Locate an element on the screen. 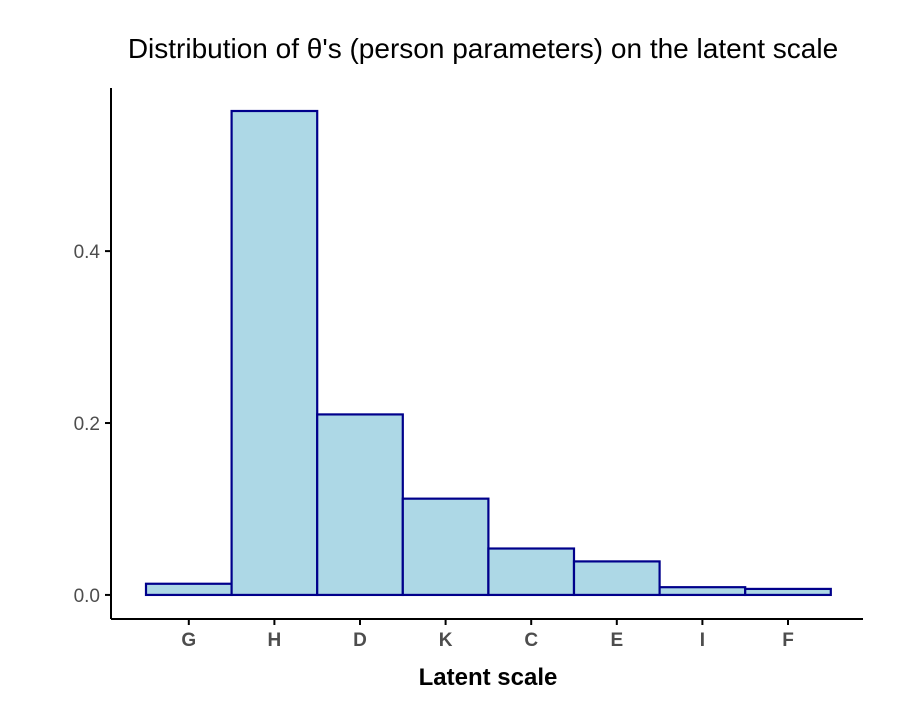  x-tick-label-I: I is located at coordinates (702, 640).